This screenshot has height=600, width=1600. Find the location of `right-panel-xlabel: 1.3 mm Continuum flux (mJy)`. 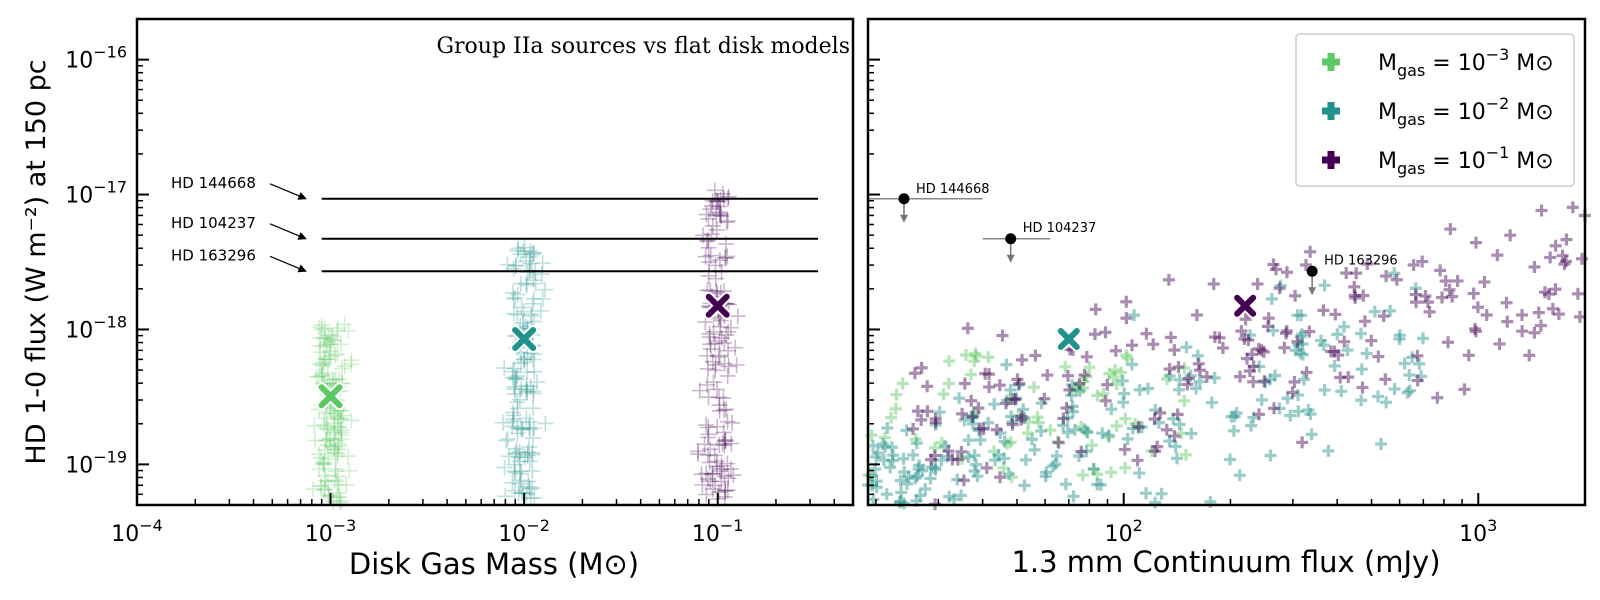

right-panel-xlabel: 1.3 mm Continuum flux (mJy) is located at coordinates (1225, 562).